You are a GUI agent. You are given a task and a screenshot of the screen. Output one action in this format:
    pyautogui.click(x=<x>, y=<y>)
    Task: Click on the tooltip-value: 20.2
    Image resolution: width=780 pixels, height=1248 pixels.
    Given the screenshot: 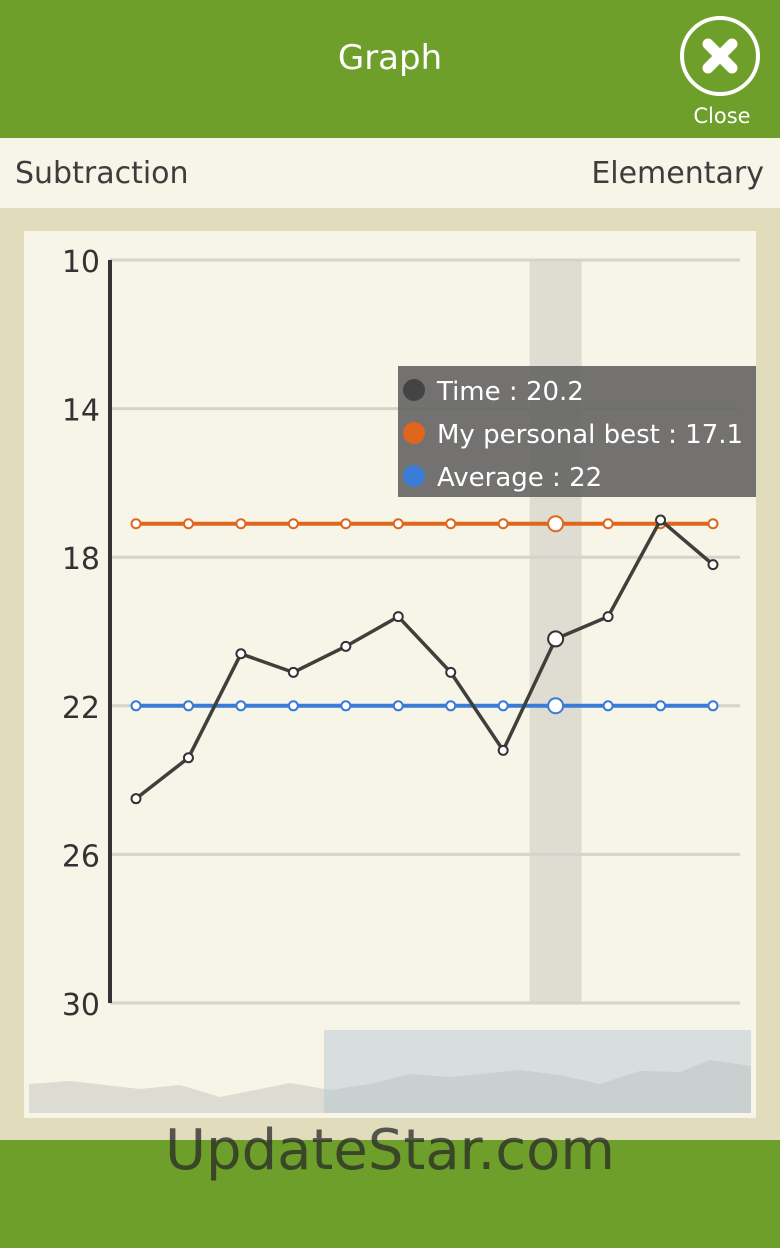 What is the action you would take?
    pyautogui.click(x=555, y=392)
    